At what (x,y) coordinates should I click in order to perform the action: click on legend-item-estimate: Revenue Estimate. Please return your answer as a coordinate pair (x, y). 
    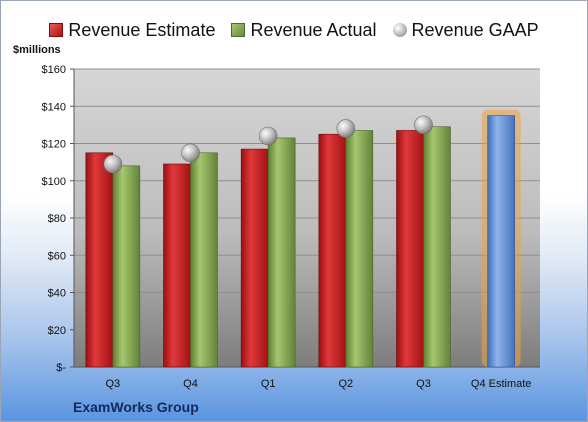
    Looking at the image, I should click on (132, 30).